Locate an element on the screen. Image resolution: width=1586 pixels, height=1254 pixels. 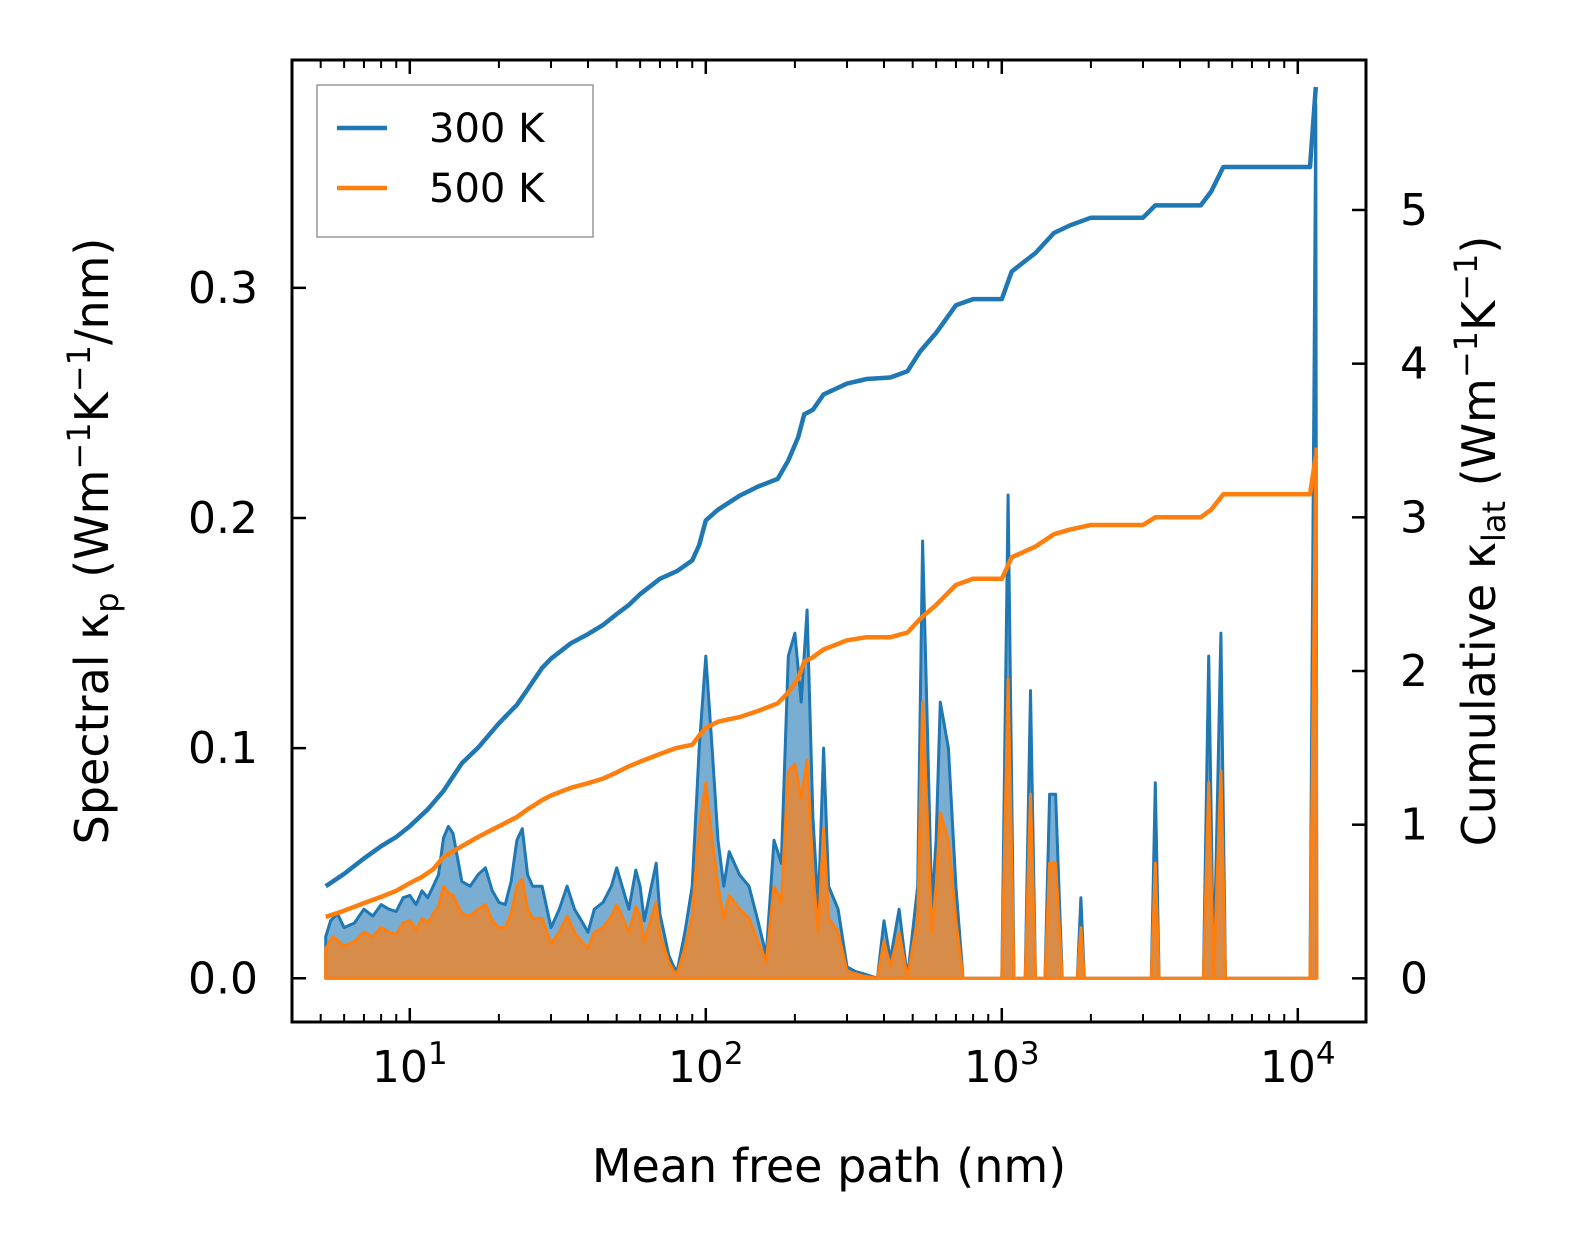
y-left-pre: Spectral κ is located at coordinates (92, 729).